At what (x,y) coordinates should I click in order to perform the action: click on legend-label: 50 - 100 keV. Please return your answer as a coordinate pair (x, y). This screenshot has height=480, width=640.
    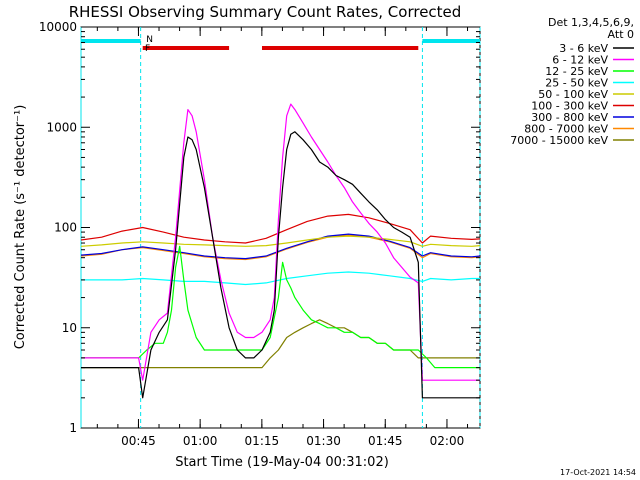
    Looking at the image, I should click on (573, 94).